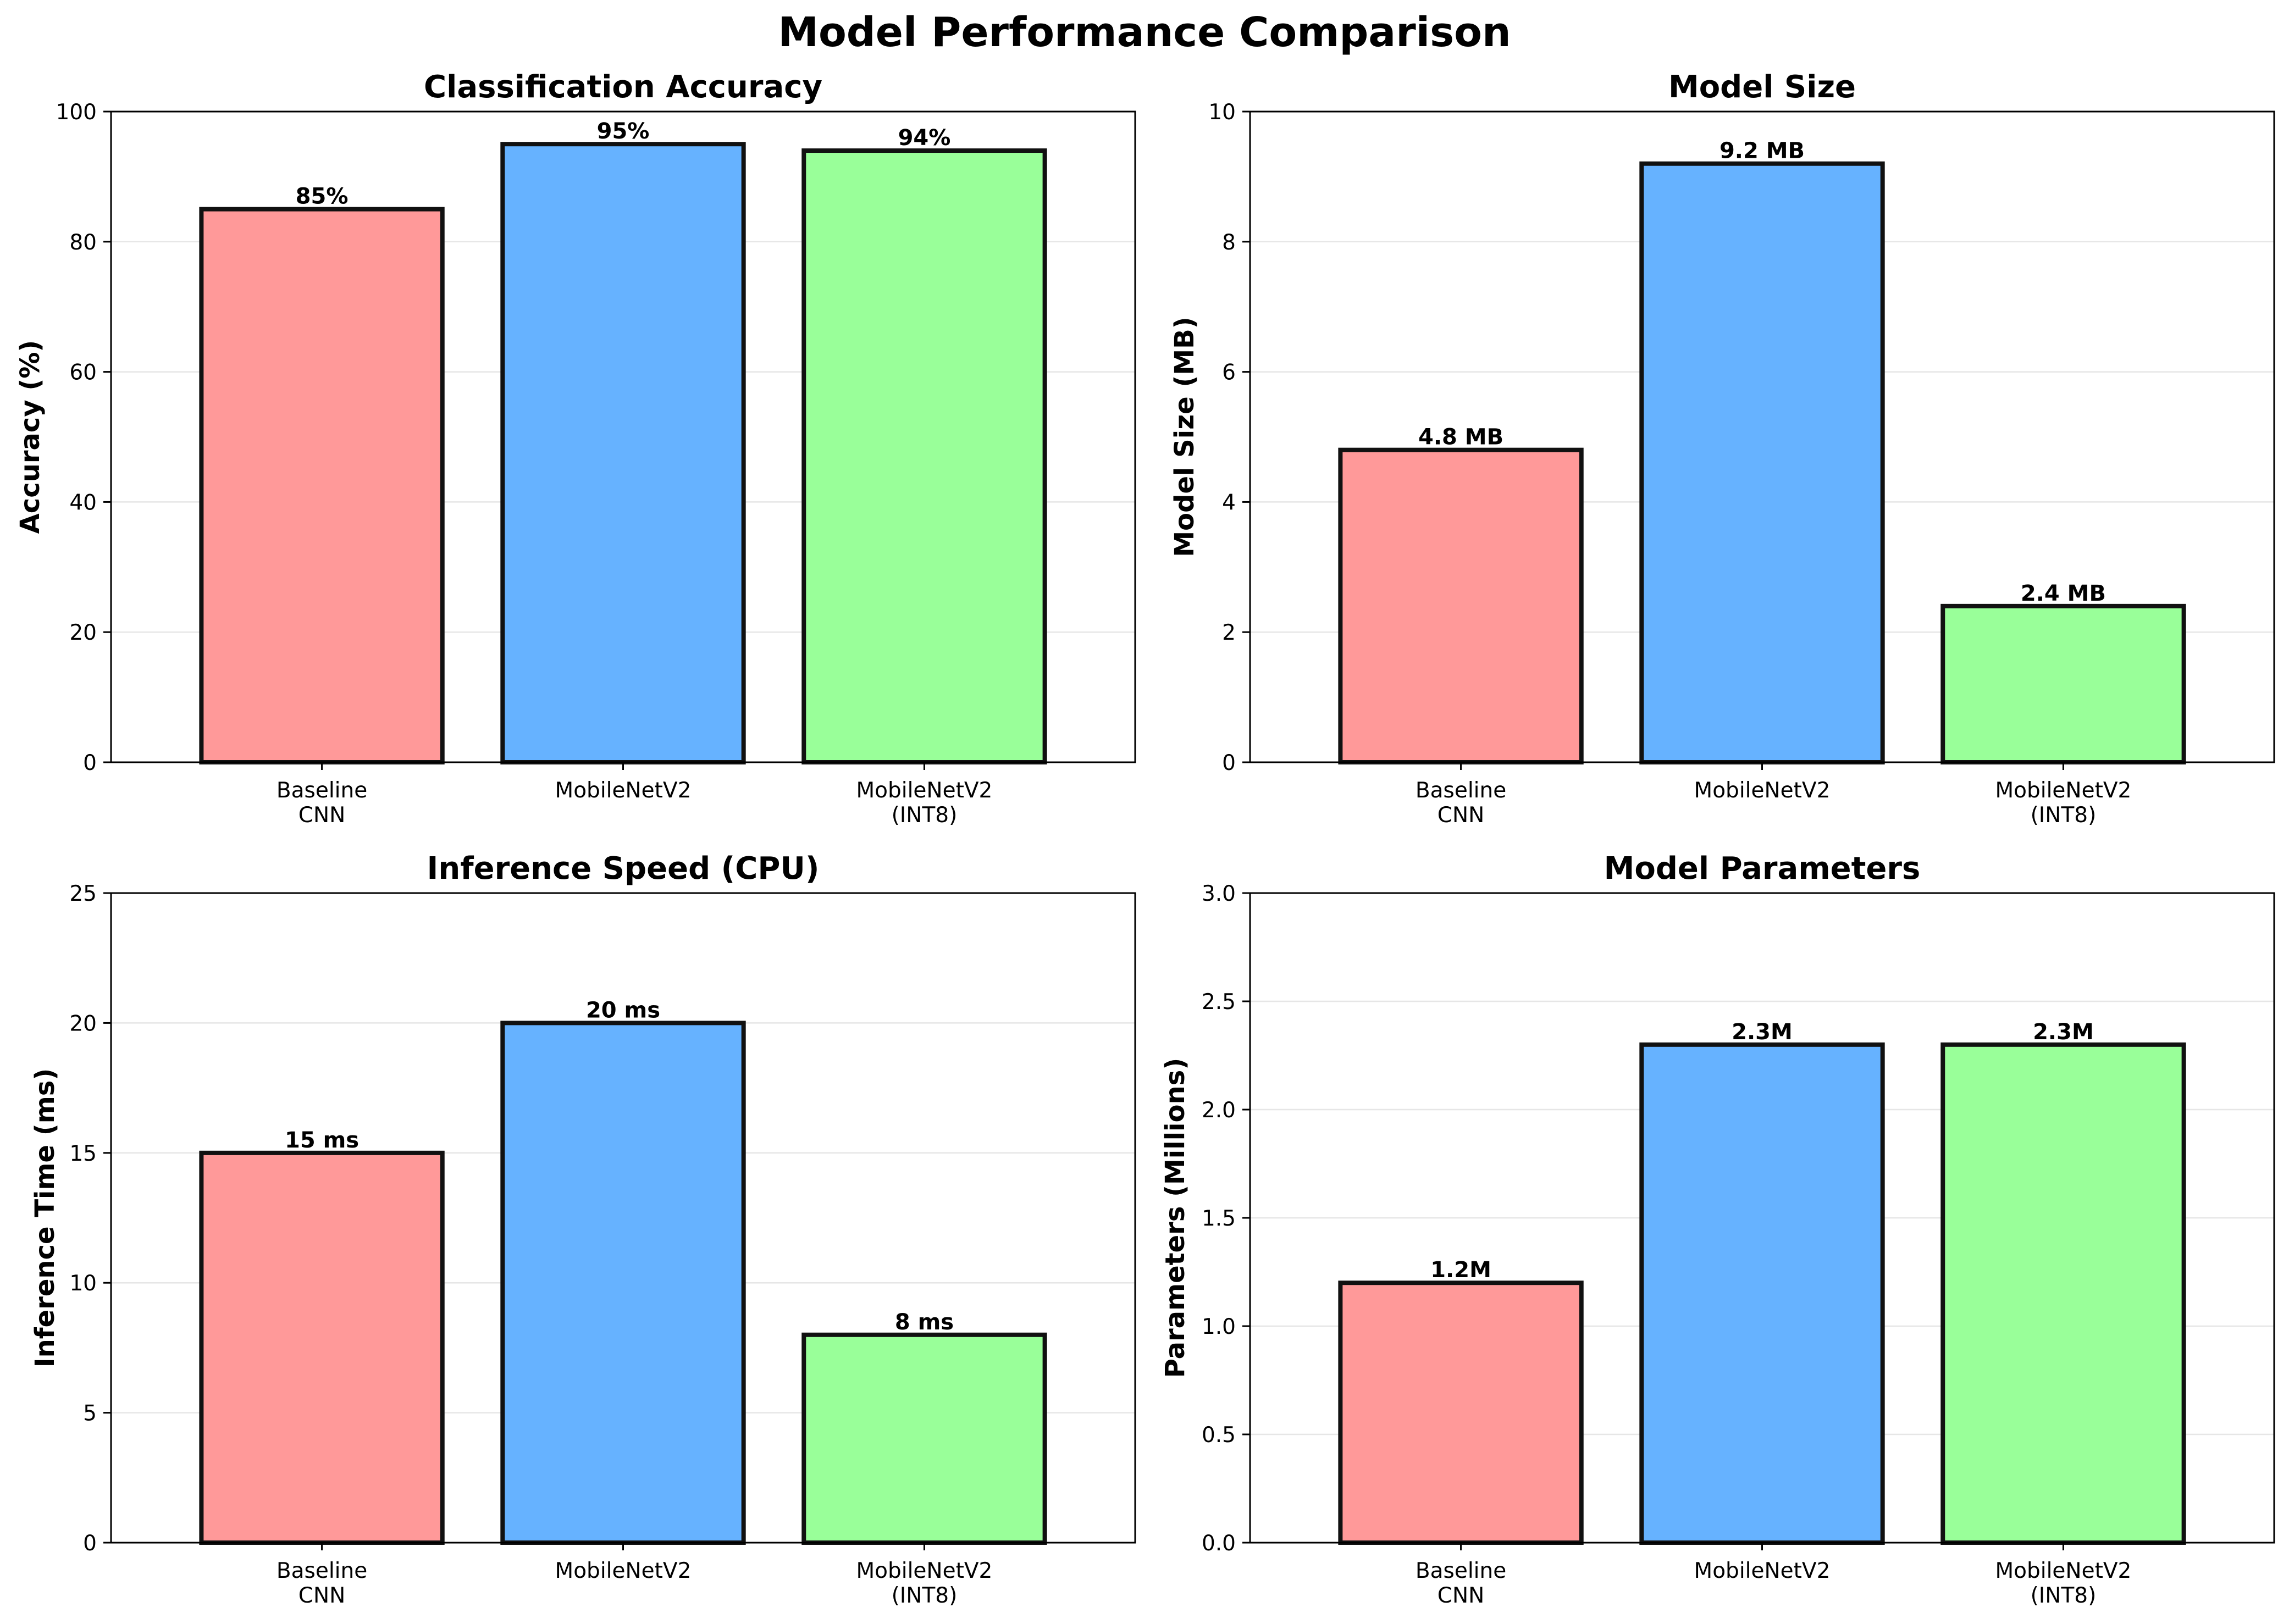 The width and height of the screenshot is (2289, 1624). I want to click on data-label: 20 ms, so click(623, 1010).